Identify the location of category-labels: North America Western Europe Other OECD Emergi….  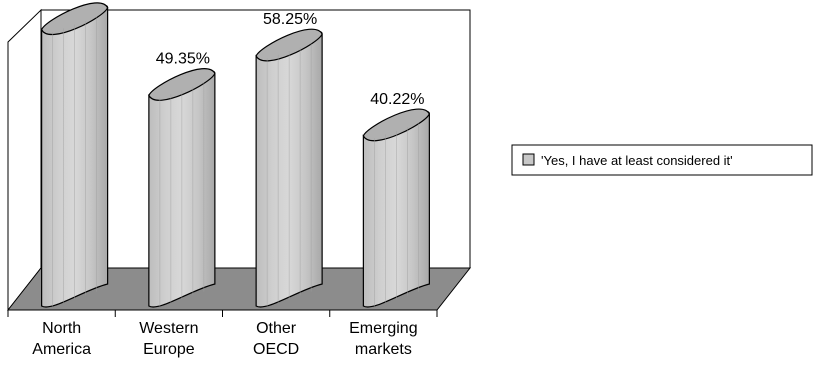
(224, 339).